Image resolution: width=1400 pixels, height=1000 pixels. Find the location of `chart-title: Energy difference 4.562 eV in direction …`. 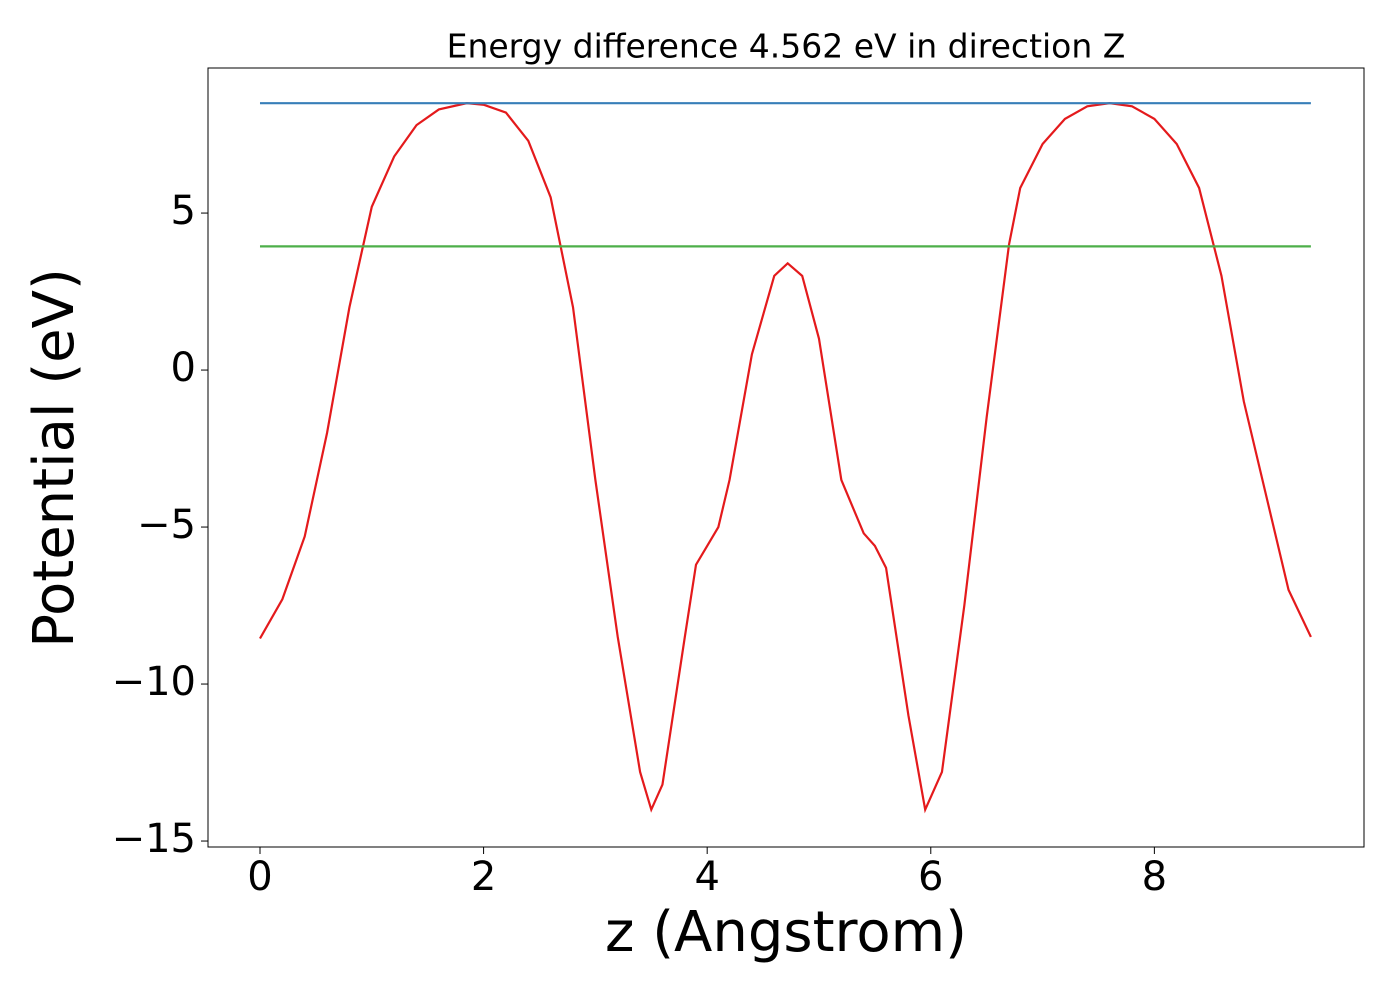

chart-title: Energy difference 4.562 eV in direction … is located at coordinates (786, 46).